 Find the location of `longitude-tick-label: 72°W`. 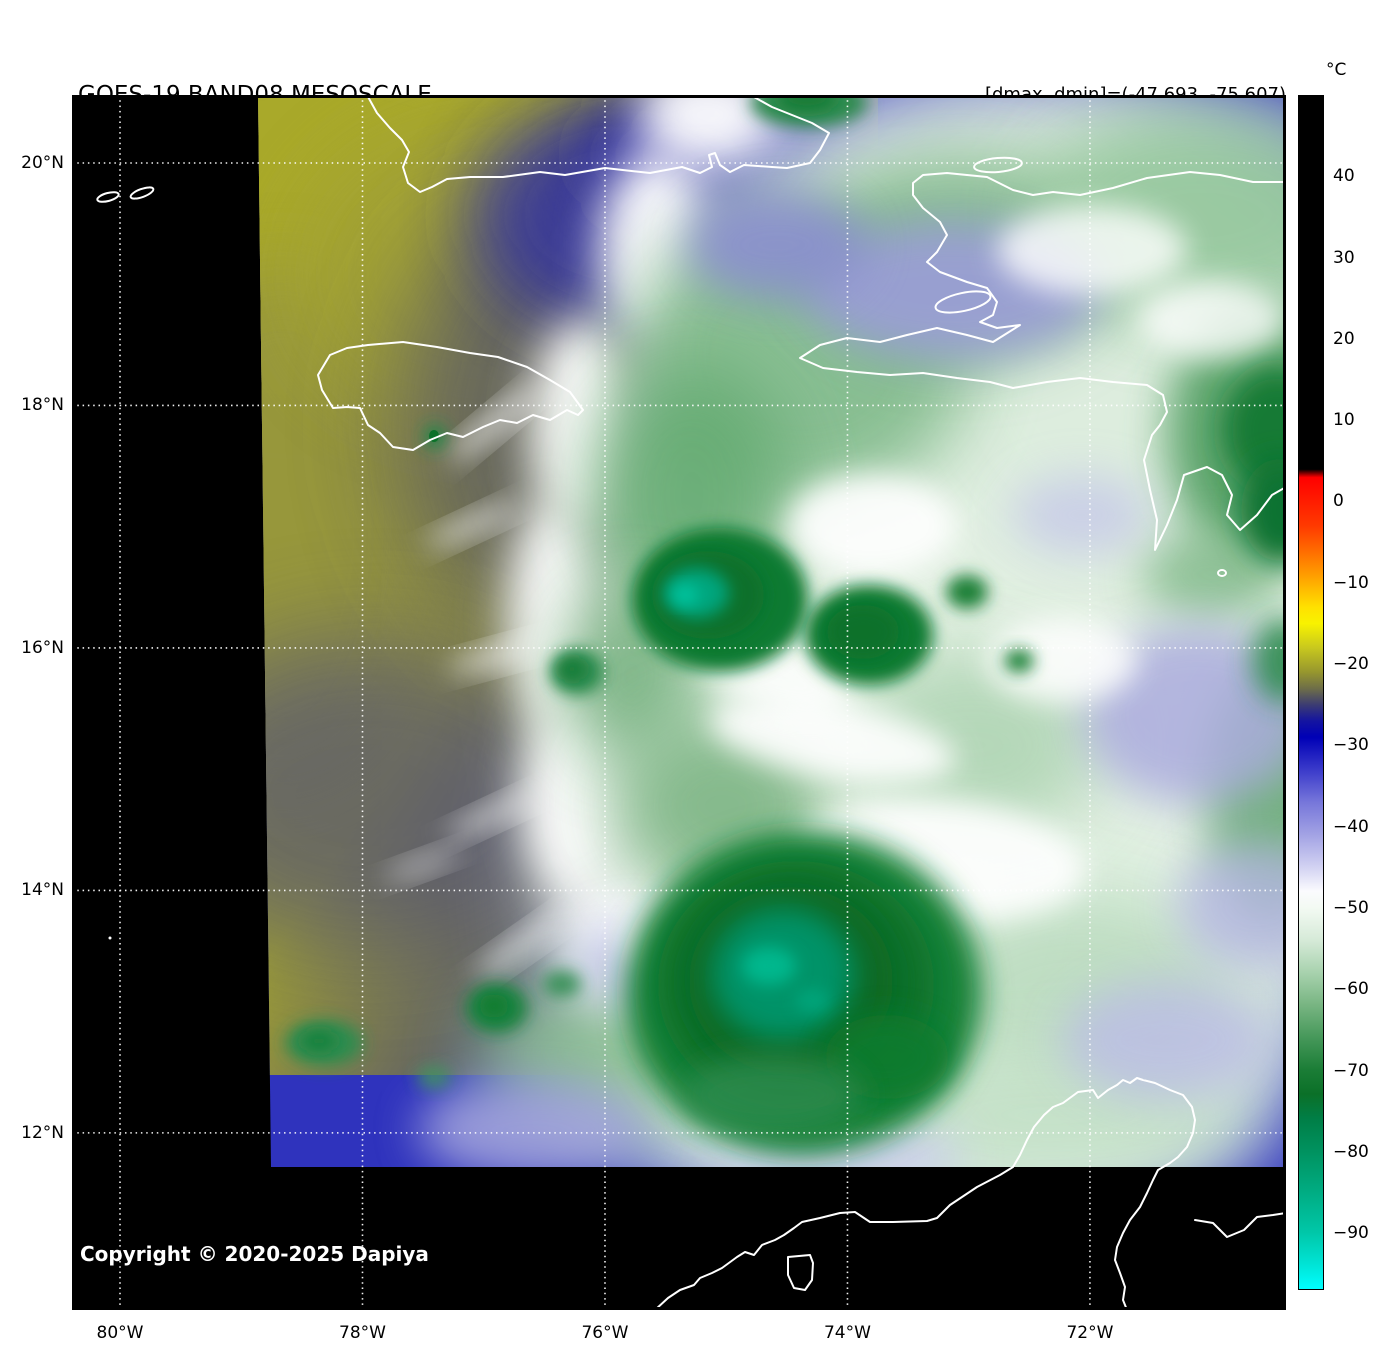

longitude-tick-label: 72°W is located at coordinates (1090, 1333).